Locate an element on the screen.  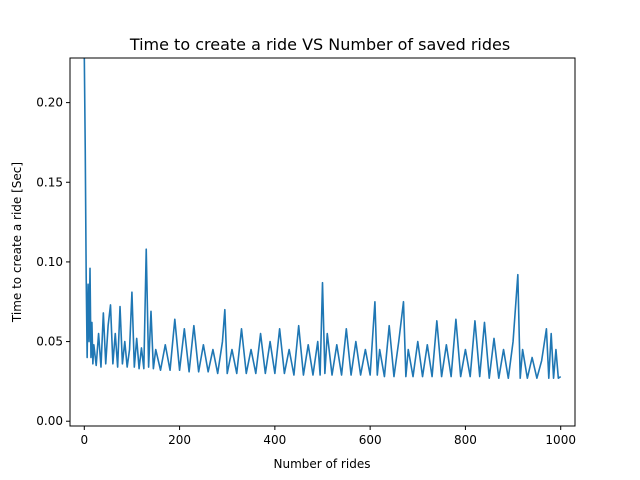
x-tick-label: 200 is located at coordinates (179, 440).